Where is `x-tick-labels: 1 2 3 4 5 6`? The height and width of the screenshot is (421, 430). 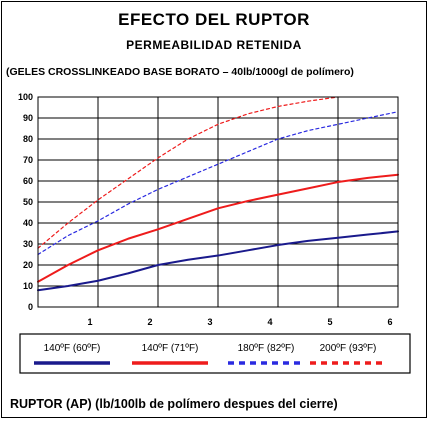 x-tick-labels: 1 2 3 4 5 6 is located at coordinates (239, 322).